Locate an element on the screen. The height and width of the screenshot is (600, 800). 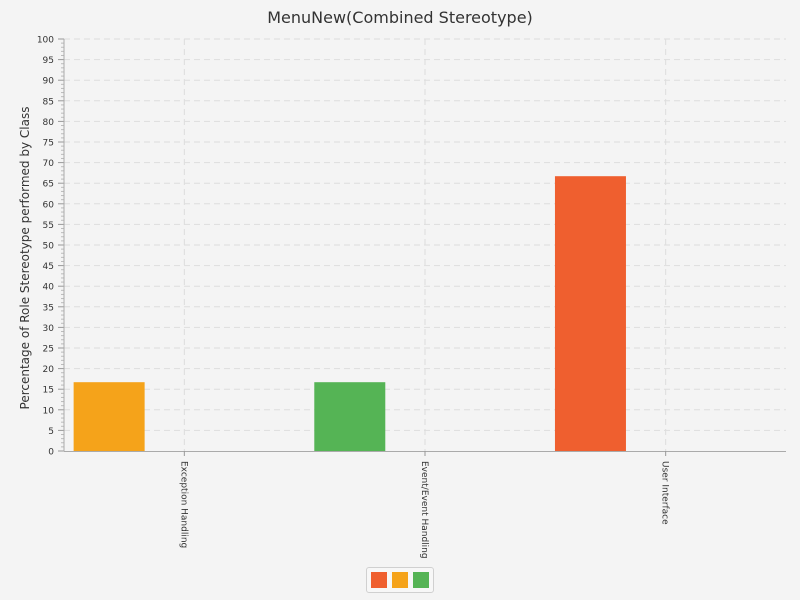
y-tick-label: 55 is located at coordinates (48, 226).